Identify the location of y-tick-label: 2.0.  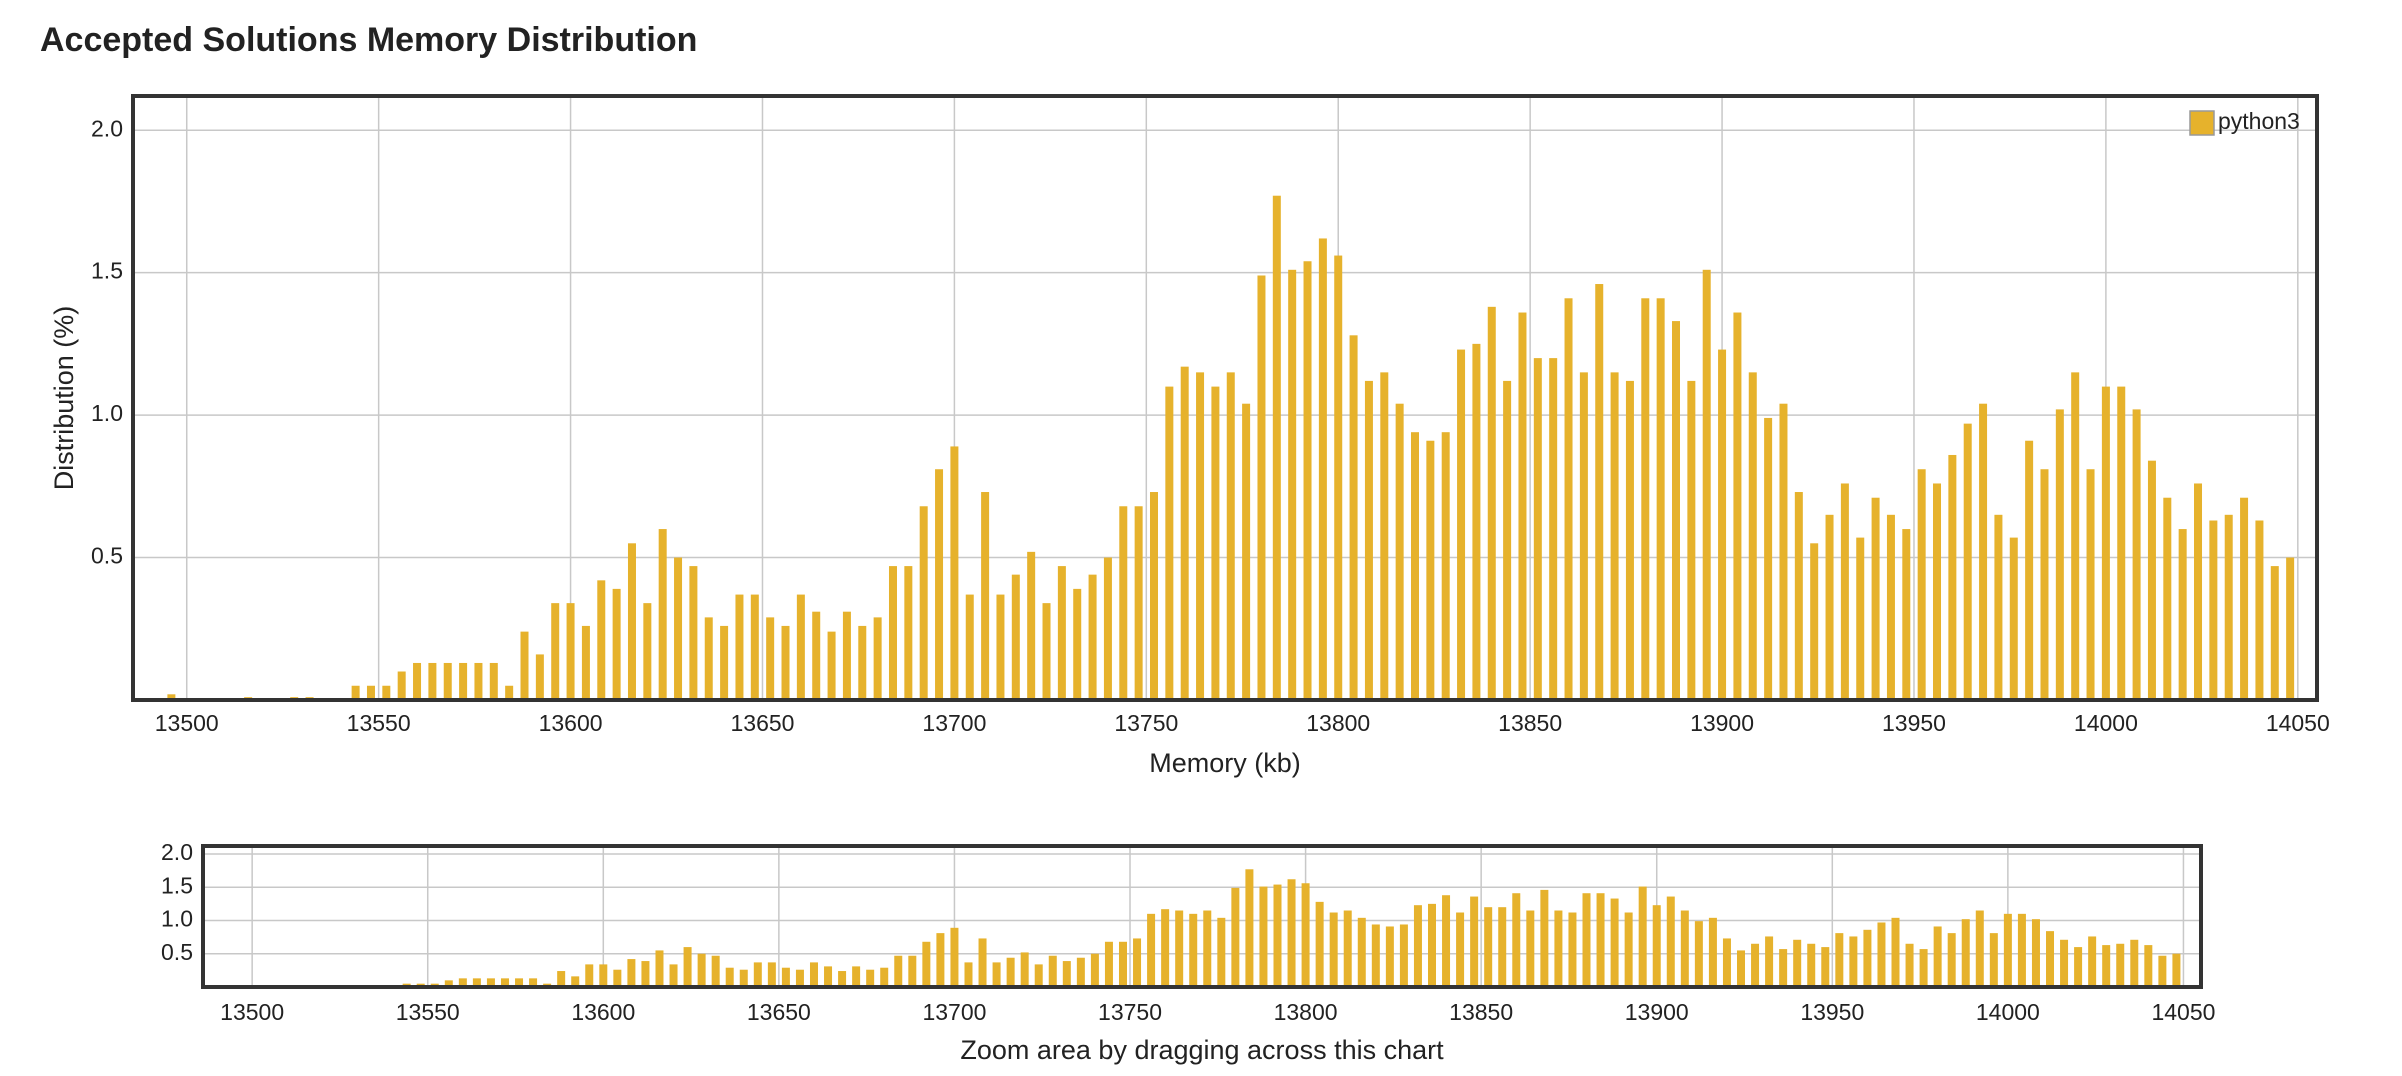
(107, 128).